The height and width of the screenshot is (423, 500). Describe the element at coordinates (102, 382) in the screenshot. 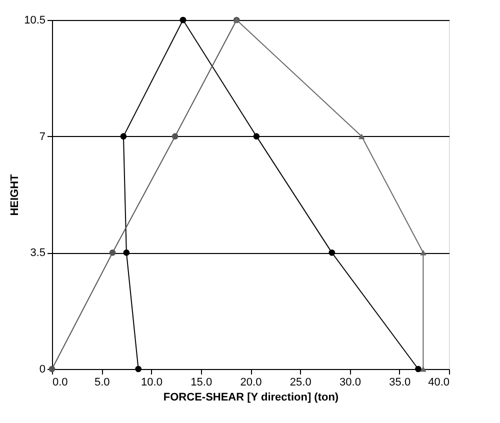

I see `x-tick-label: 5.0` at that location.